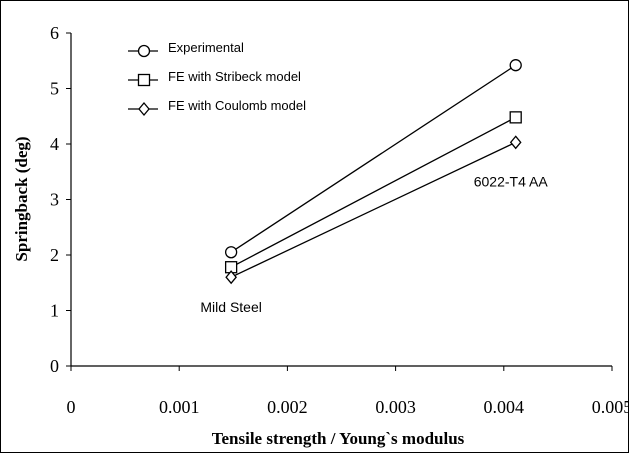 The width and height of the screenshot is (629, 458). Describe the element at coordinates (54, 144) in the screenshot. I see `y-tick-label: 4` at that location.